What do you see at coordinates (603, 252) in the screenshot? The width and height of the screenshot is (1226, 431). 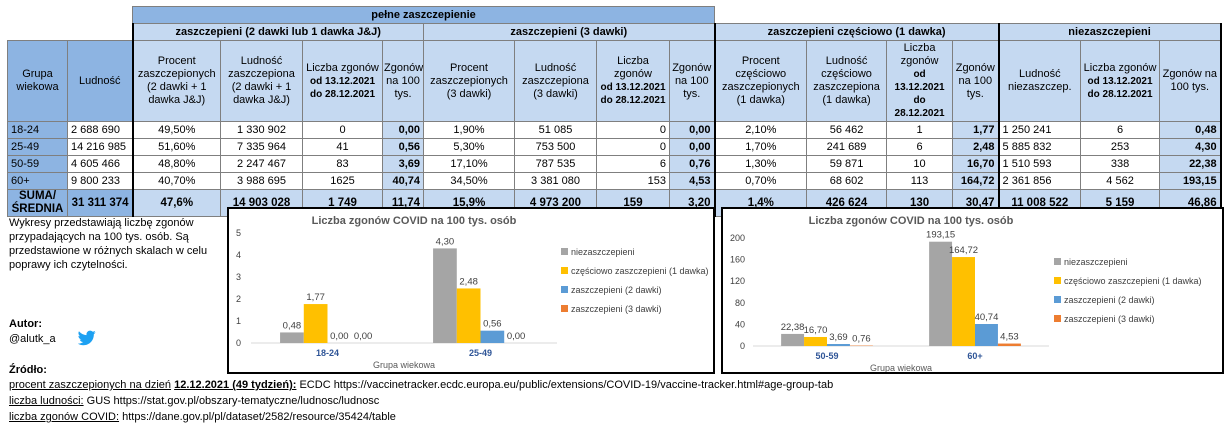 I see `legend-label: niezaszczepieni` at bounding box center [603, 252].